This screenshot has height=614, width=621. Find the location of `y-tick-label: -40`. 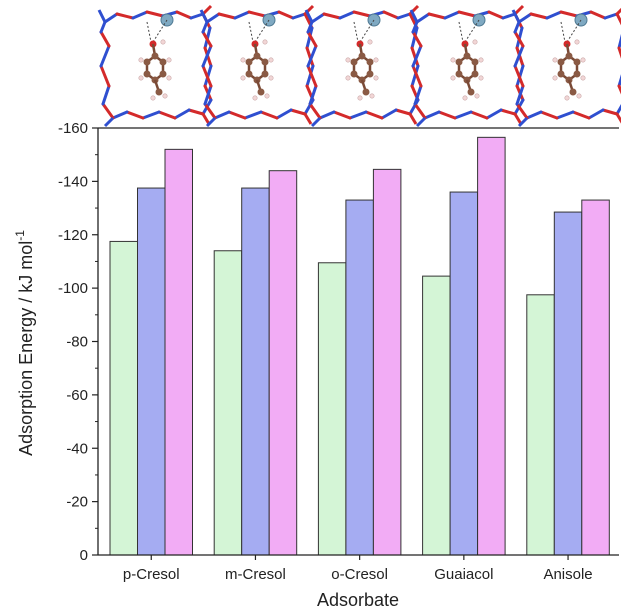

y-tick-label: -40 is located at coordinates (77, 448).